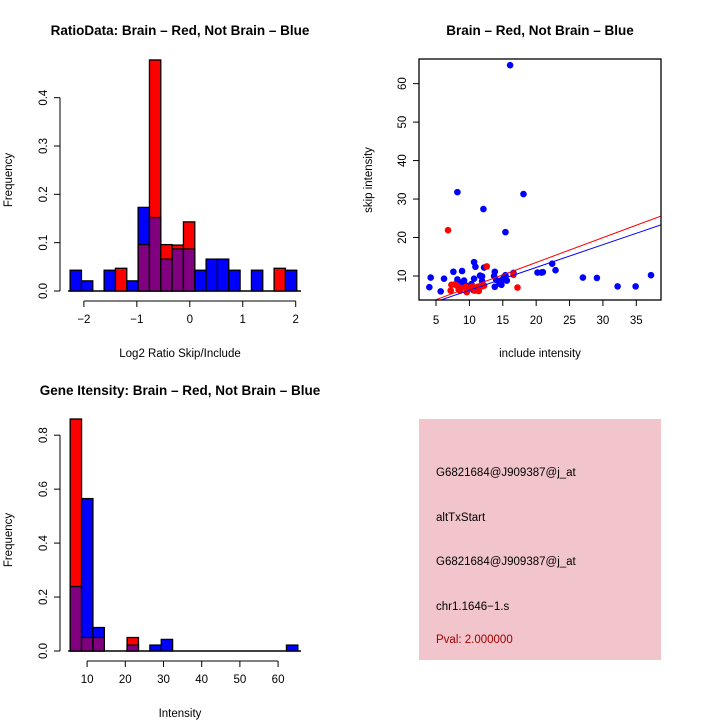 Image resolution: width=720 pixels, height=720 pixels. I want to click on x-tick-label: 50, so click(239, 680).